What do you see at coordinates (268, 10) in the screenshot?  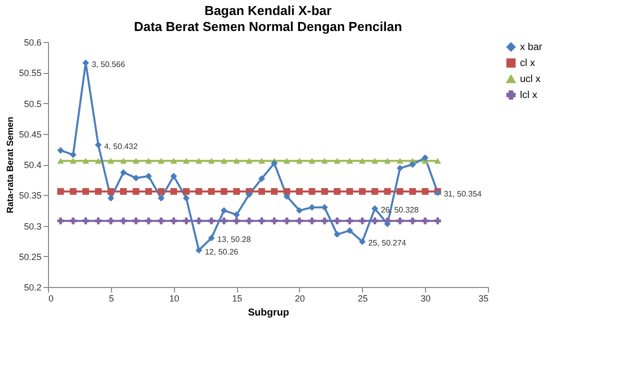 I see `chart-title: Bagan Kendali X-bar` at bounding box center [268, 10].